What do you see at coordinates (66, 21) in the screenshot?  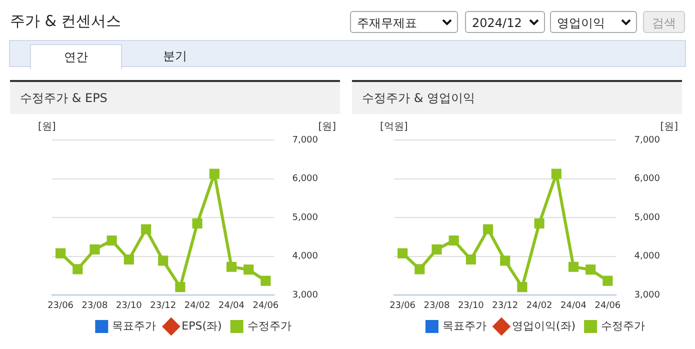 I see `text: 주가 & 컨센서스` at bounding box center [66, 21].